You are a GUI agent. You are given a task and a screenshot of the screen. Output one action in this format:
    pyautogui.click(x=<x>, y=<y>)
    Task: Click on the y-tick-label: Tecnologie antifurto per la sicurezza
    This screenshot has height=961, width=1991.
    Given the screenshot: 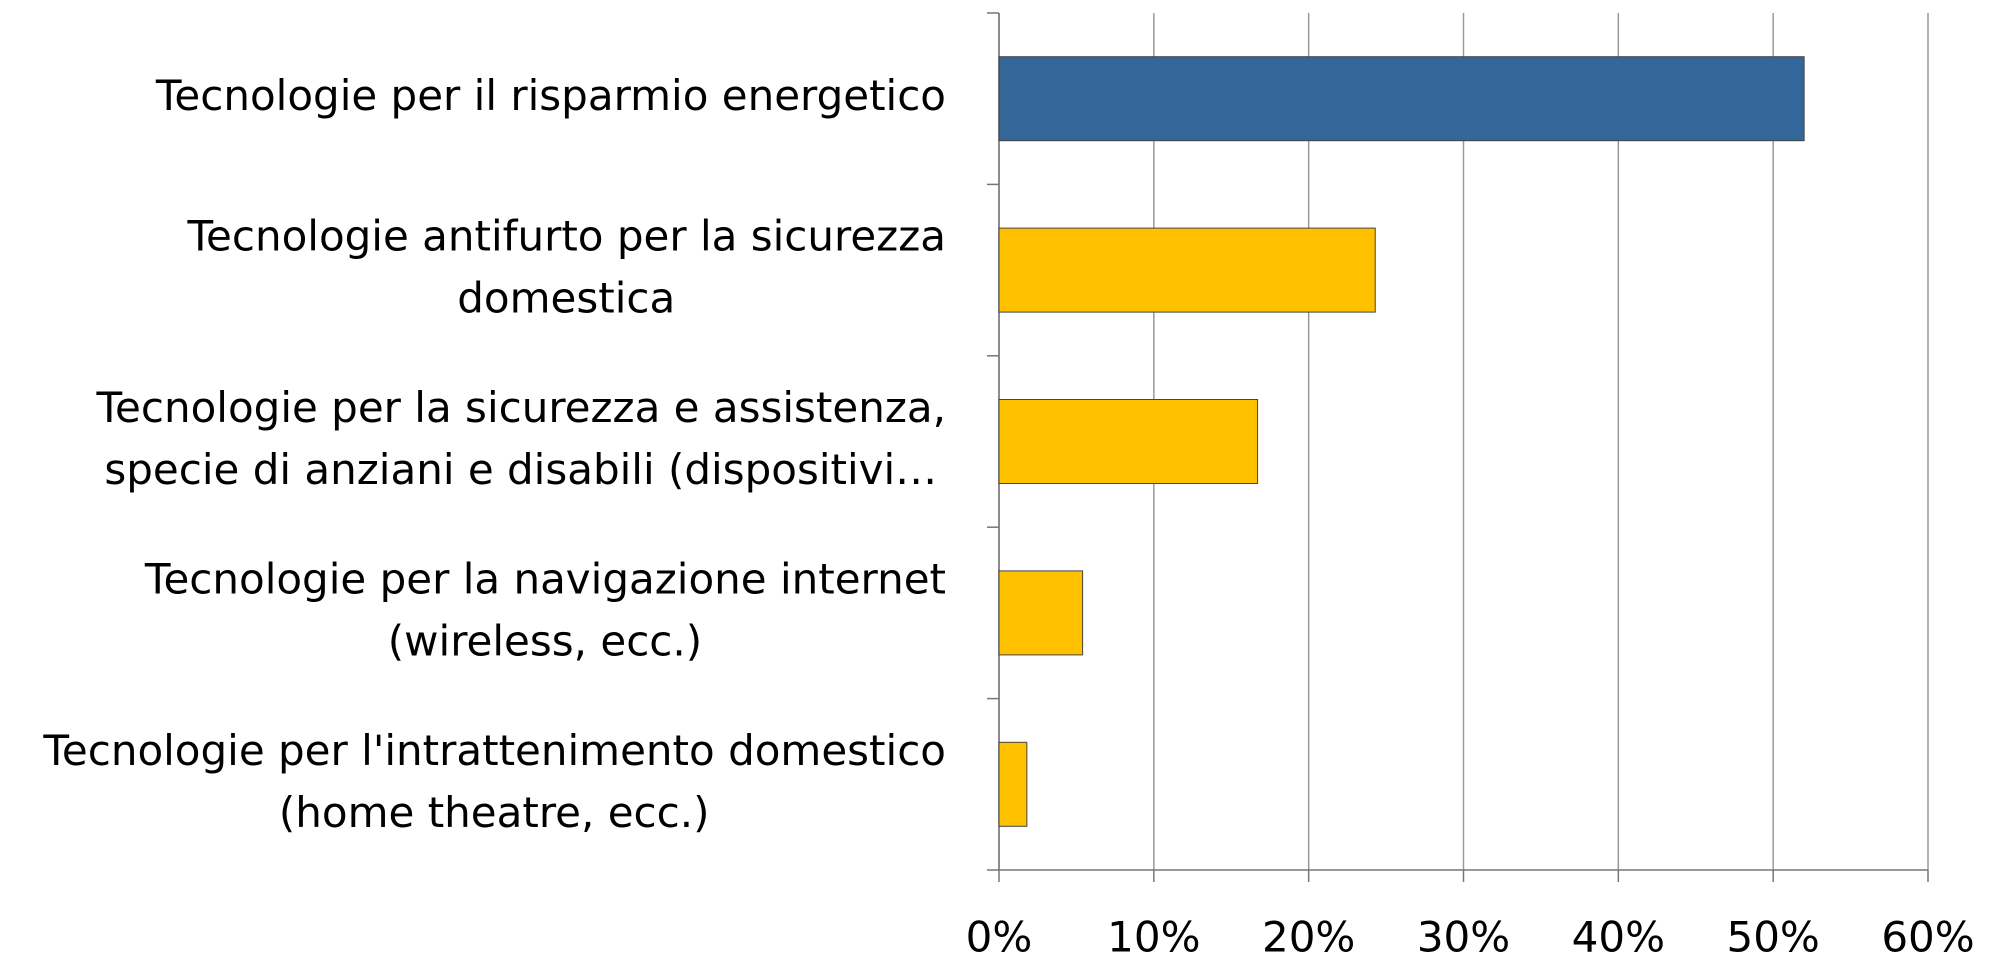 What is the action you would take?
    pyautogui.click(x=566, y=236)
    